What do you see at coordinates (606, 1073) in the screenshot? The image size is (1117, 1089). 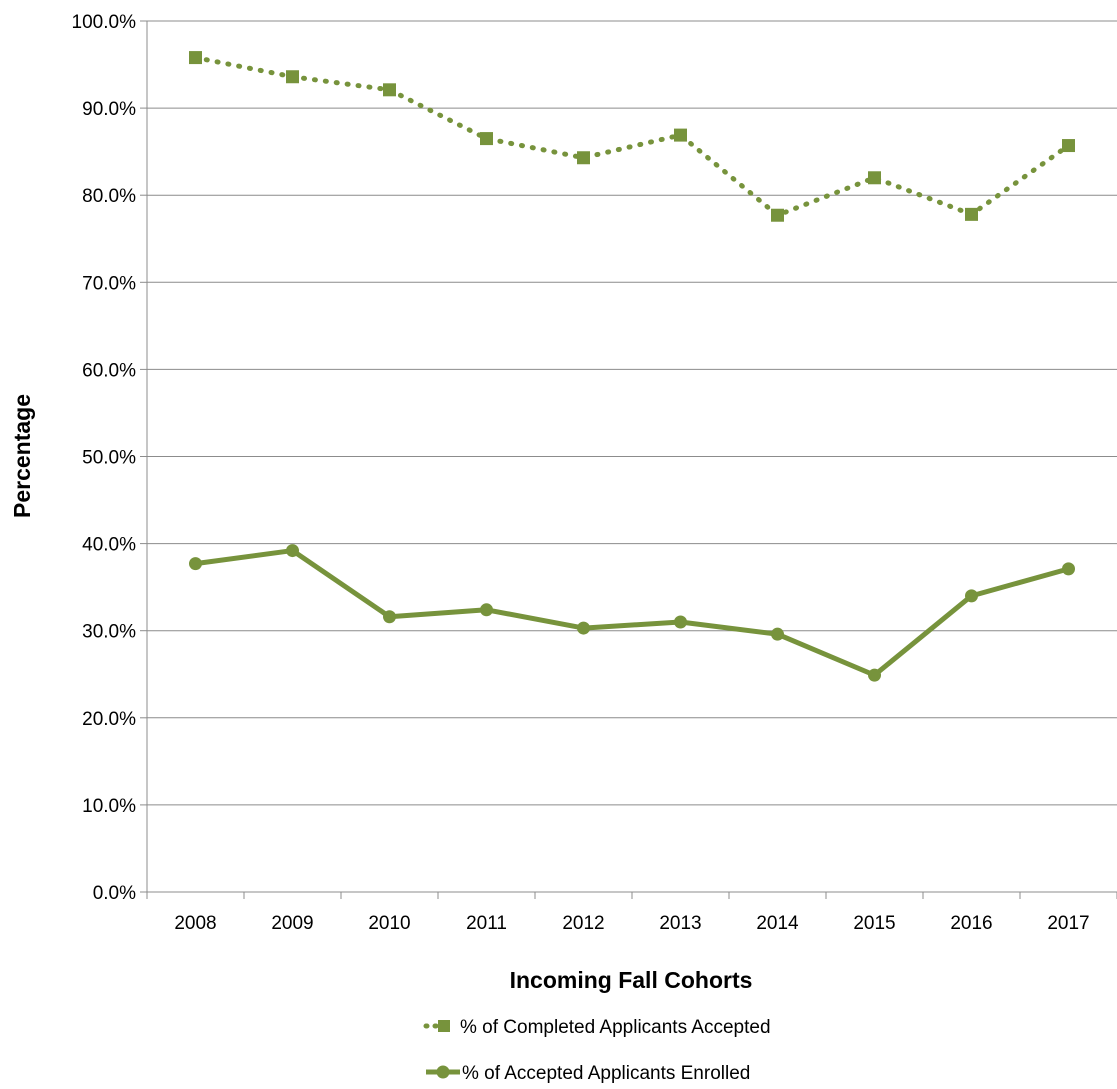 I see `legend-label-enrolled: % of Accepted Applicants Enrolled` at bounding box center [606, 1073].